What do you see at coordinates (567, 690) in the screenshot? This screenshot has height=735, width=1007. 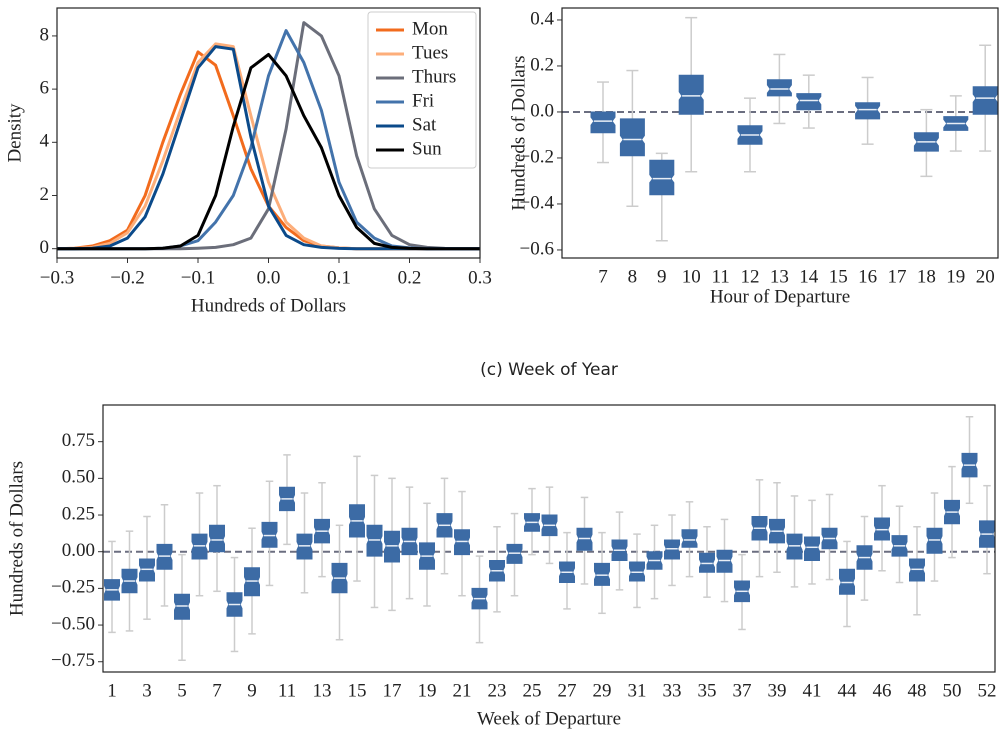 I see `x-tick-label: 27` at bounding box center [567, 690].